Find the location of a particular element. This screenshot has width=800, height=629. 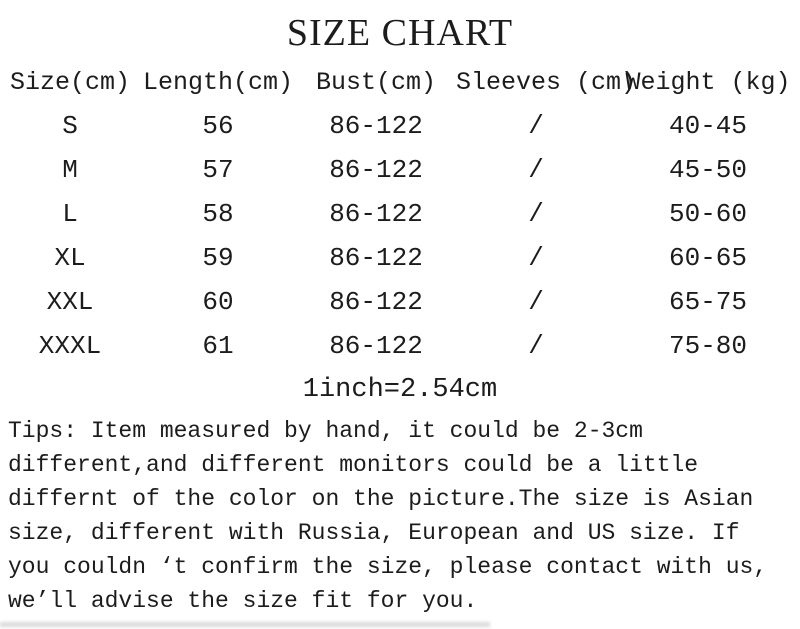

cell-size: L is located at coordinates (70, 214).